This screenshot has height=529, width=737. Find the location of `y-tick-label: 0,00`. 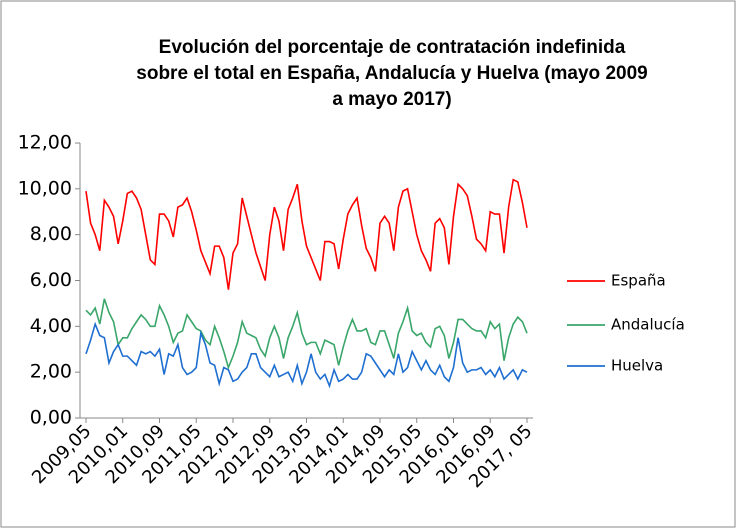

y-tick-label: 0,00 is located at coordinates (51, 418).